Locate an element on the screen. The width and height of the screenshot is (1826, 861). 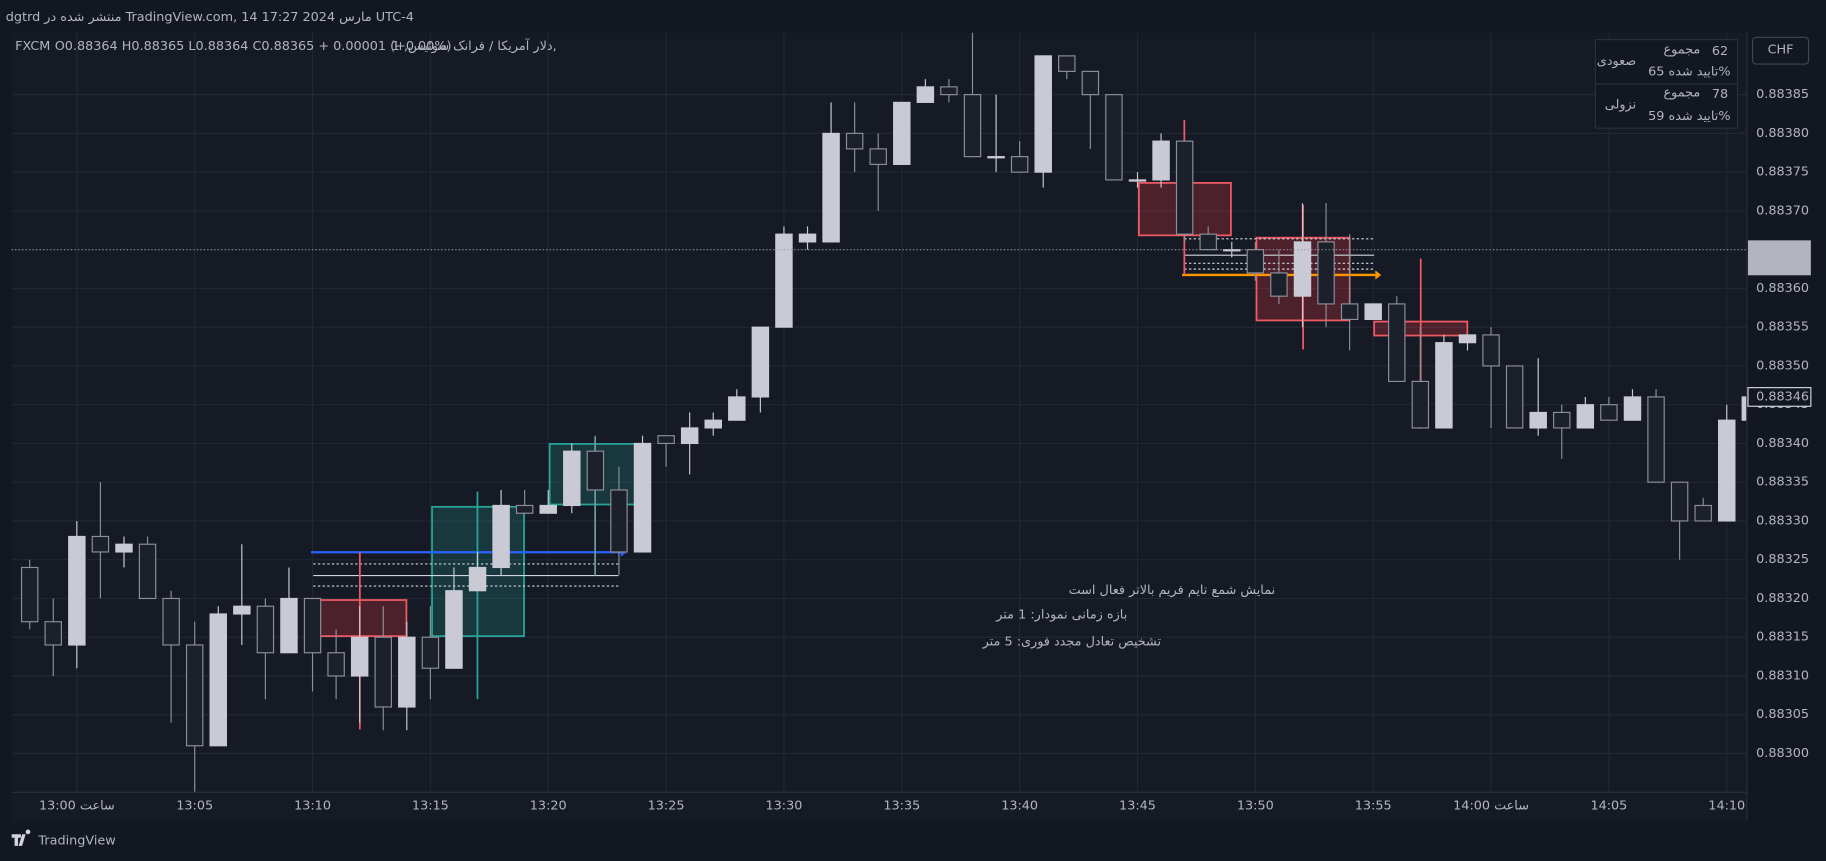
x-tick-label: 14:00 ساعت is located at coordinates (1491, 806).